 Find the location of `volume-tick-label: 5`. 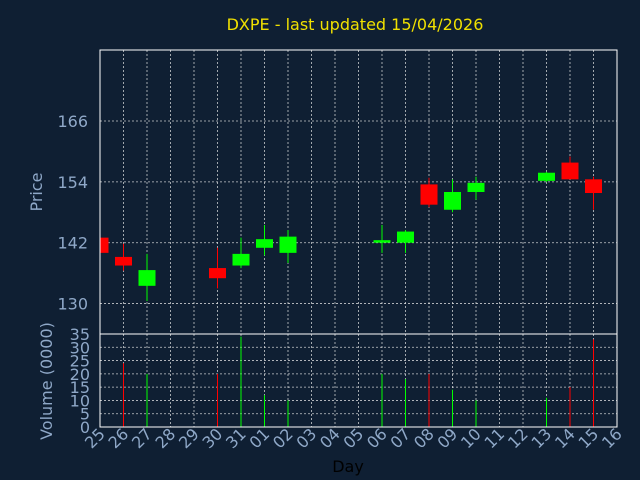

volume-tick-label: 5 is located at coordinates (85, 414).